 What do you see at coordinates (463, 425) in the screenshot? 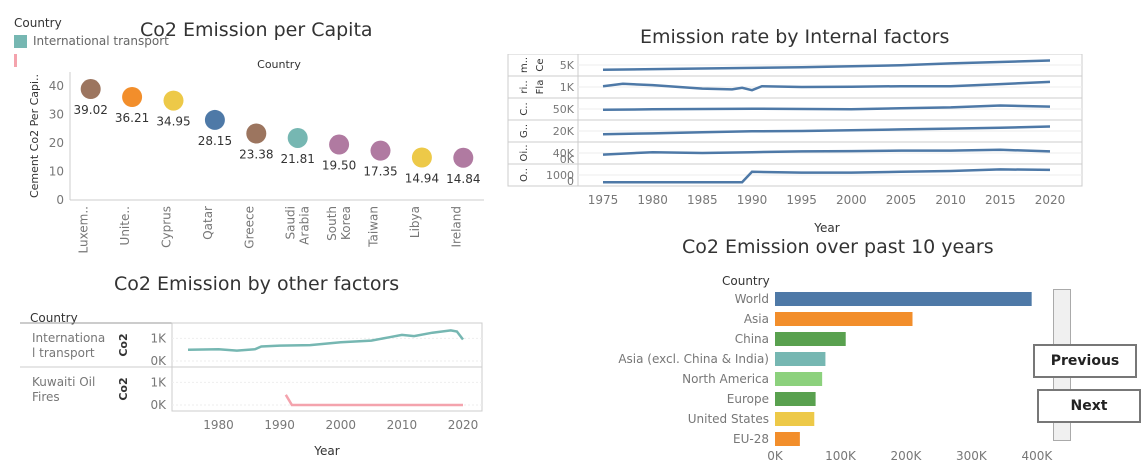
I see `x-tick-label: 2020` at bounding box center [463, 425].